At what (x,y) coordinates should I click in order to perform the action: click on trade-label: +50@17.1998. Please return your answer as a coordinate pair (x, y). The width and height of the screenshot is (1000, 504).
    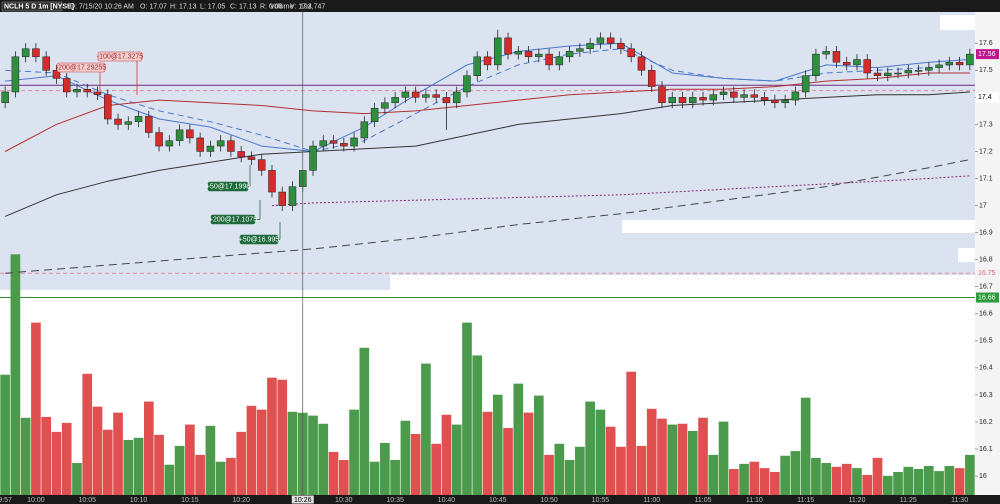
    Looking at the image, I should click on (228, 186).